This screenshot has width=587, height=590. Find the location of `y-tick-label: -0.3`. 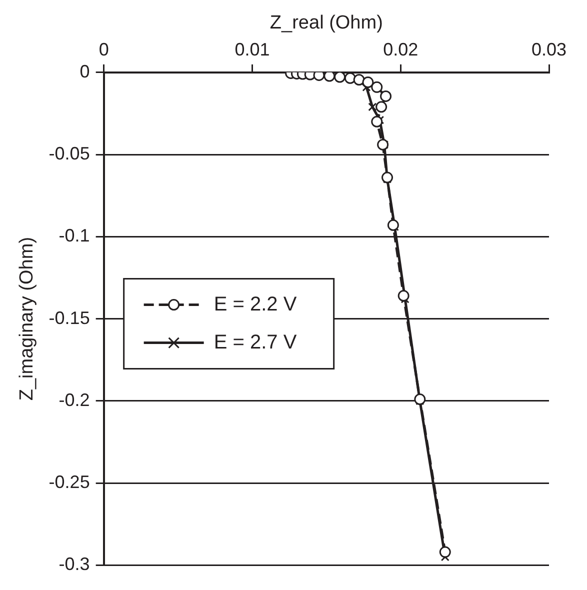

y-tick-label: -0.3 is located at coordinates (74, 564).